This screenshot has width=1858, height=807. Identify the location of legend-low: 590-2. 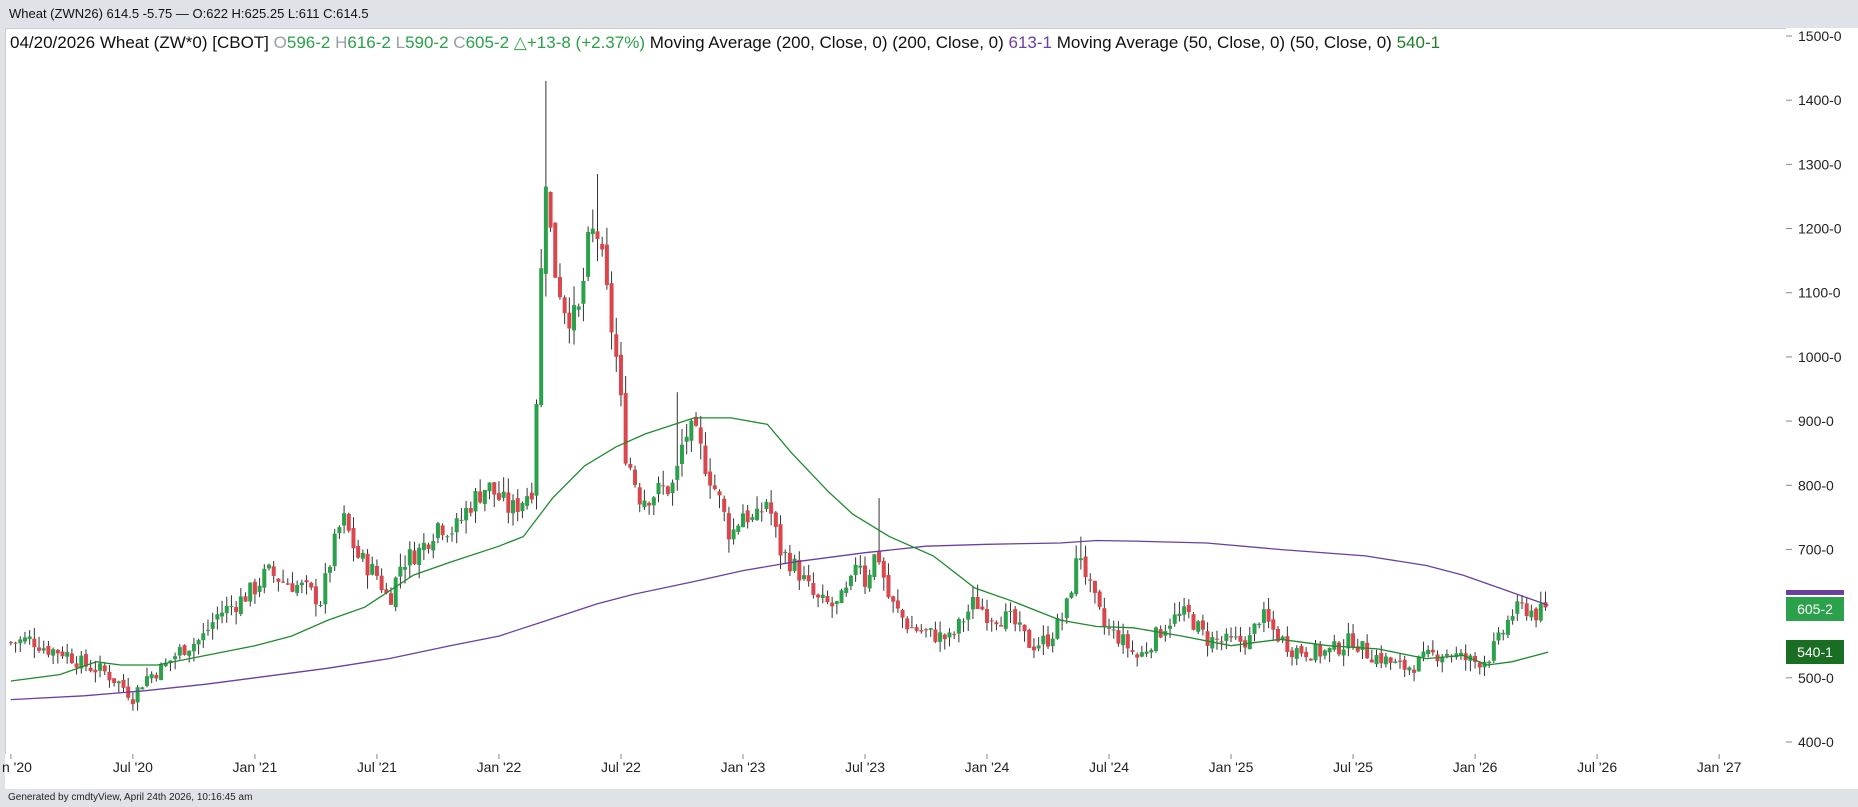
(427, 42).